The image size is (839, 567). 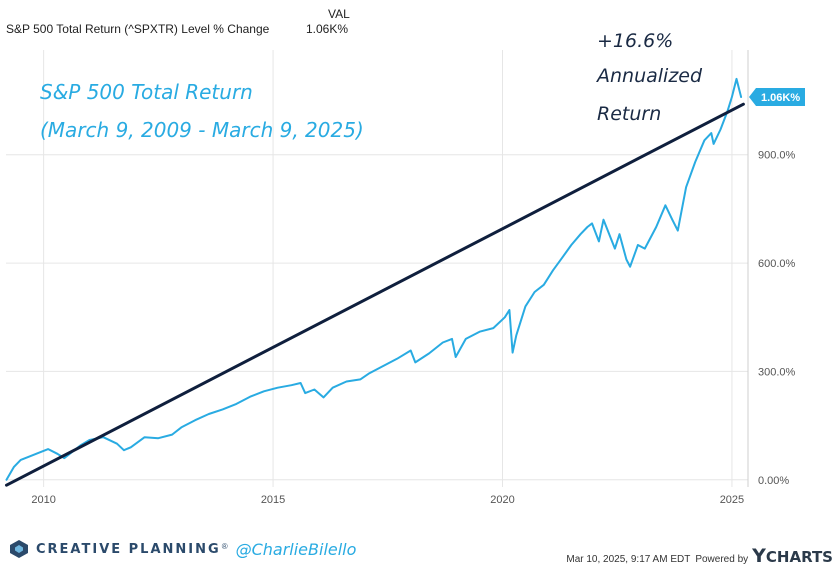 What do you see at coordinates (296, 549) in the screenshot?
I see `author-handle: @CharlieBilello` at bounding box center [296, 549].